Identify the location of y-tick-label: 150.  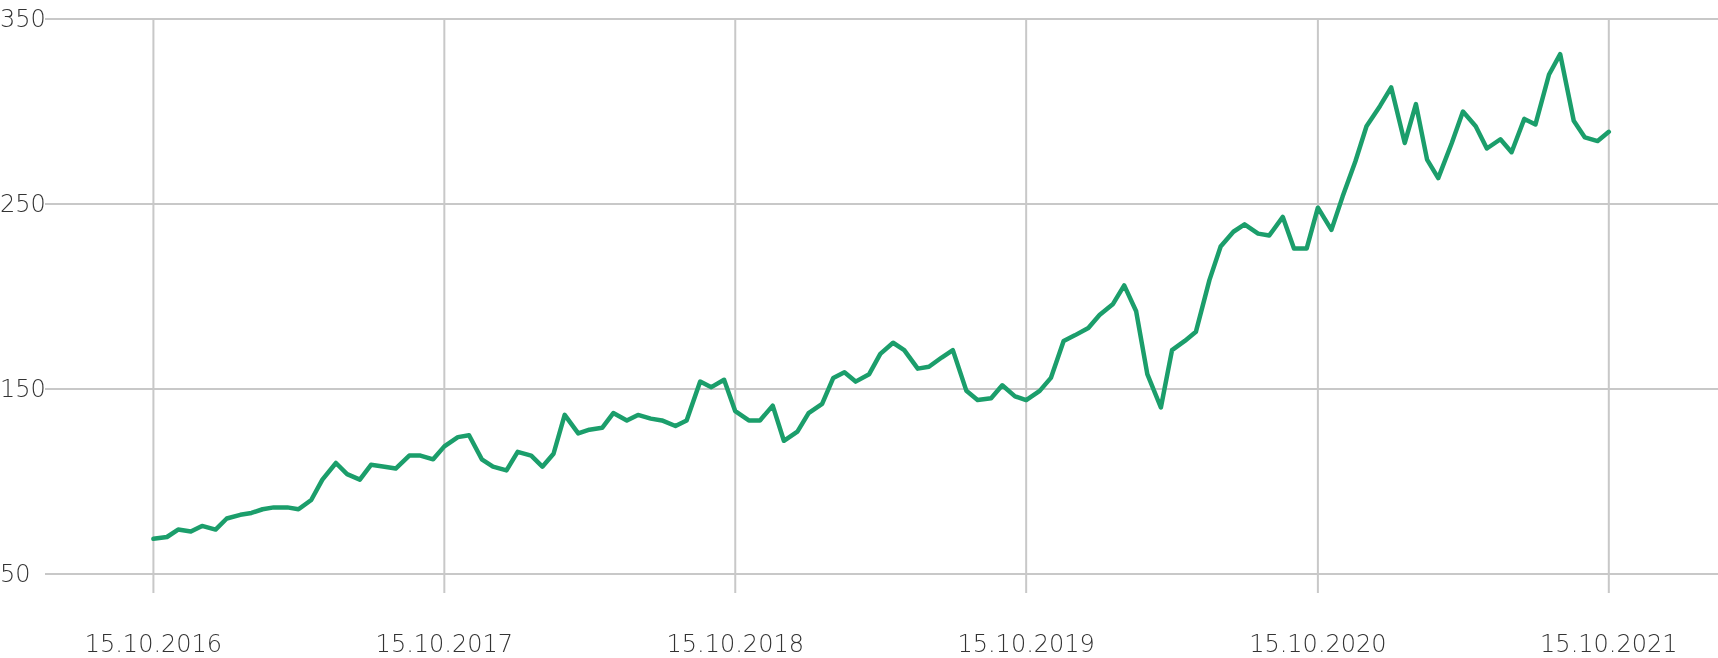
(23, 389).